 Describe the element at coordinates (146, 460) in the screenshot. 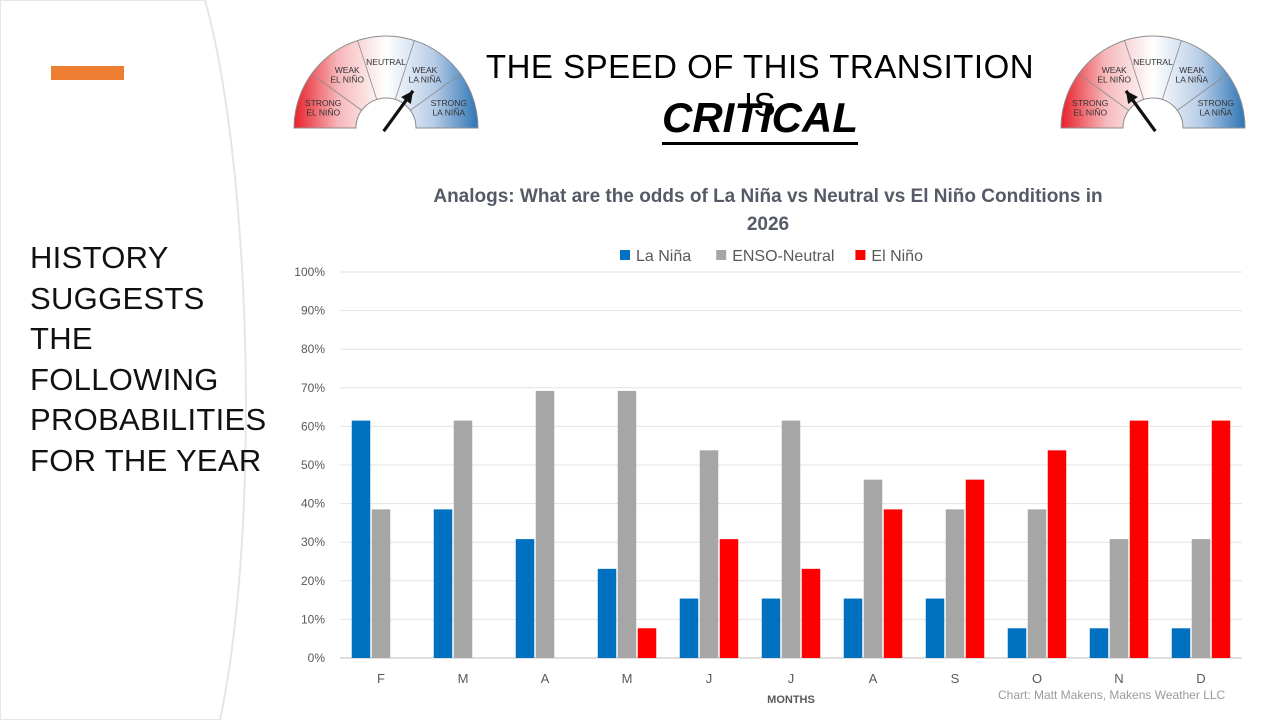

I see `side-heading-line: FOR THE YEAR` at that location.